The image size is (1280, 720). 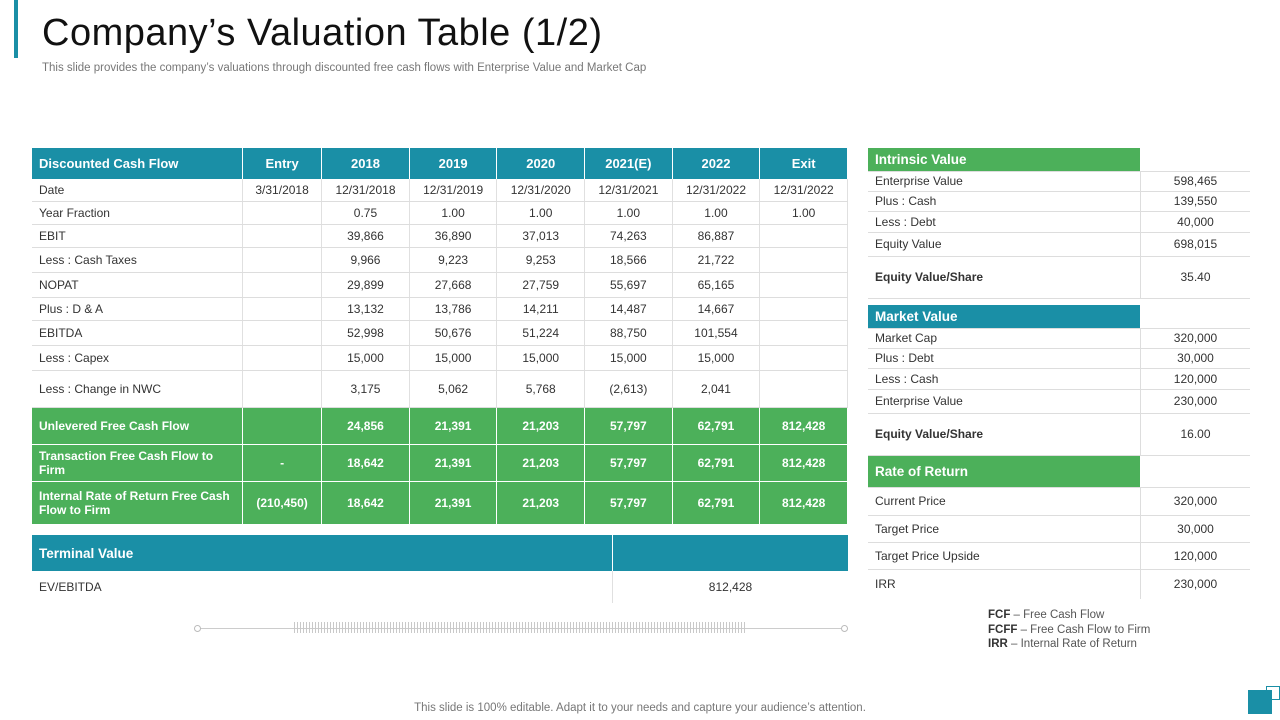 What do you see at coordinates (1062, 644) in the screenshot?
I see `legend-item: IRR – Internal Rate of Return` at bounding box center [1062, 644].